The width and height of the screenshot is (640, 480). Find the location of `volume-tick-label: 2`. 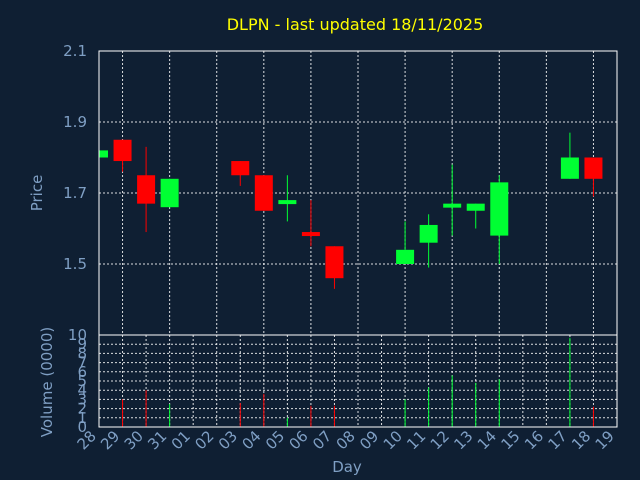

volume-tick-label: 2 is located at coordinates (82, 409).